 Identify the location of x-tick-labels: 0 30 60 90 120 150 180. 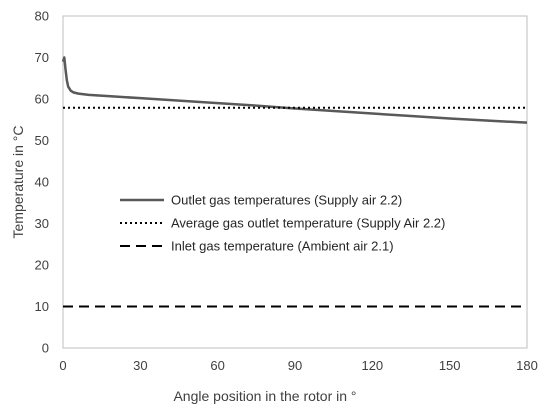
(298, 365).